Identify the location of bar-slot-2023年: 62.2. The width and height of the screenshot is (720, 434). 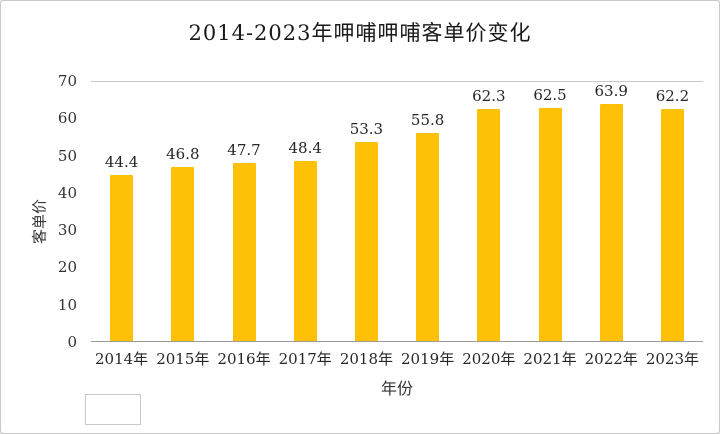
(672, 211).